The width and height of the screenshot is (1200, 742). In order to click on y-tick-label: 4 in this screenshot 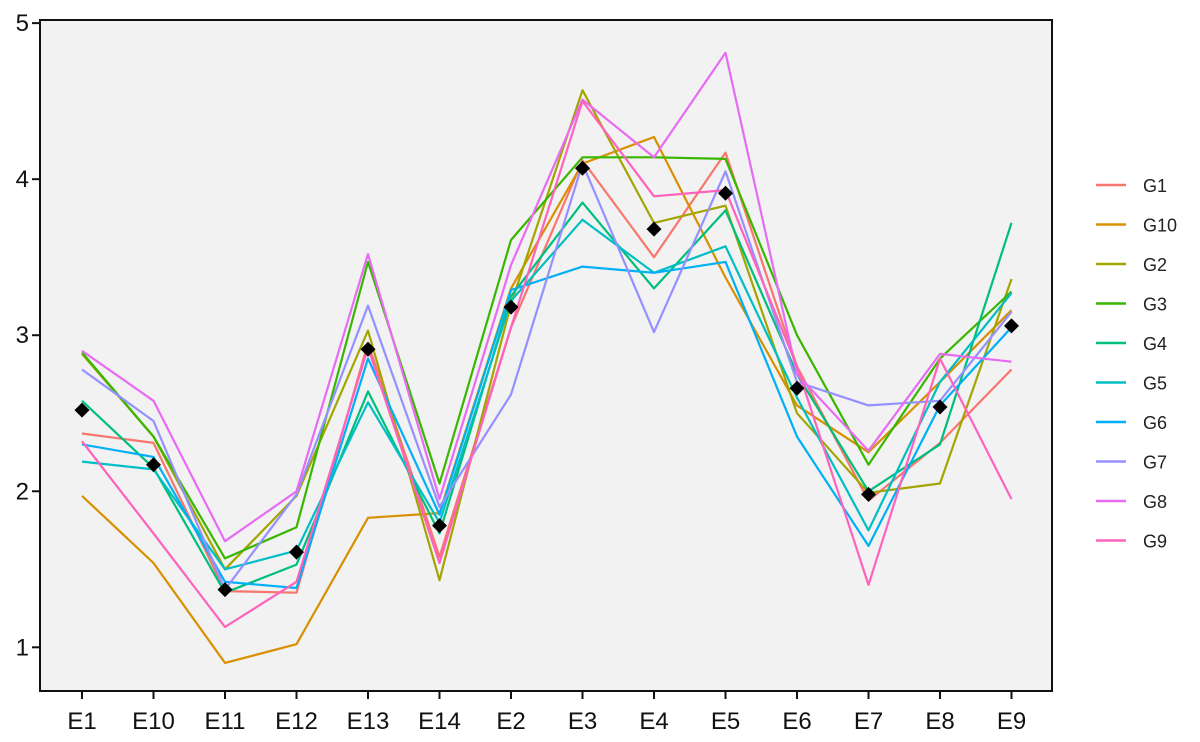, I will do `click(22, 179)`.